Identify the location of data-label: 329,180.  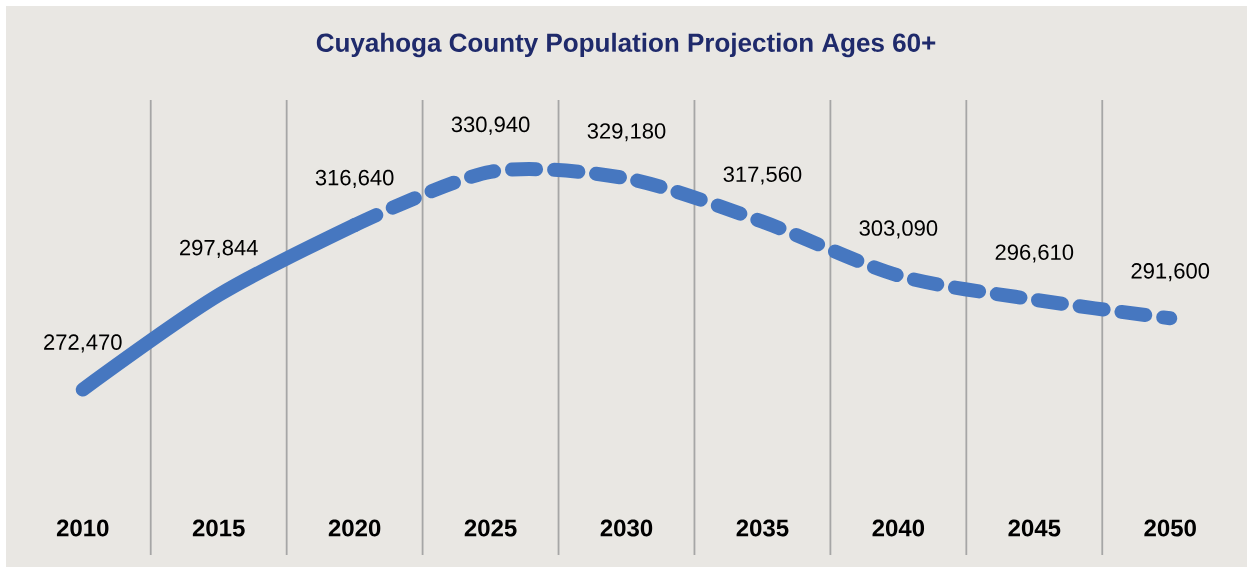
(626, 132).